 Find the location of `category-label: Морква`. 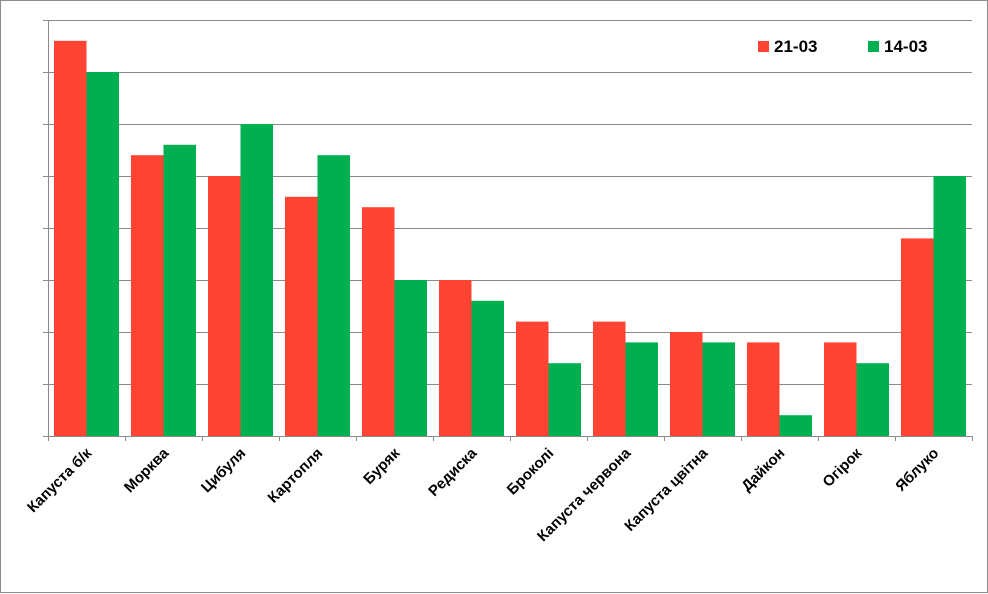

category-label: Морква is located at coordinates (147, 470).